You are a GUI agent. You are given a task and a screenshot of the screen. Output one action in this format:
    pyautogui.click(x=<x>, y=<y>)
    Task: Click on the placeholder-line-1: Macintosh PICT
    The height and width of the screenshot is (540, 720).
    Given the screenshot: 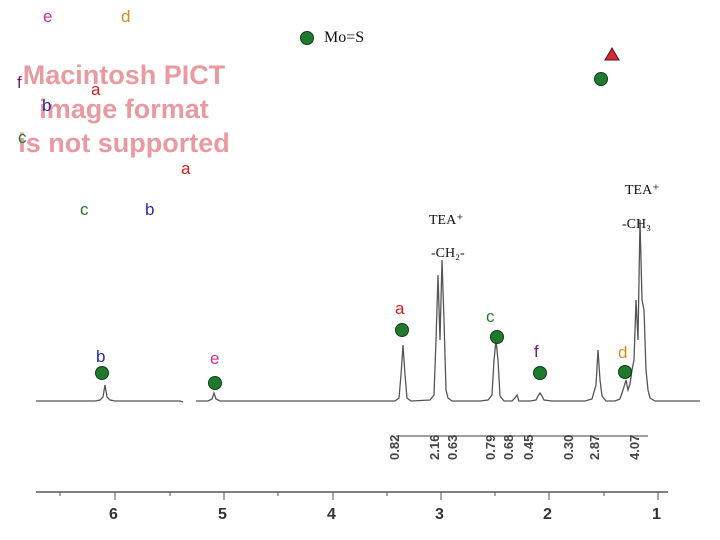 What is the action you would take?
    pyautogui.click(x=124, y=75)
    